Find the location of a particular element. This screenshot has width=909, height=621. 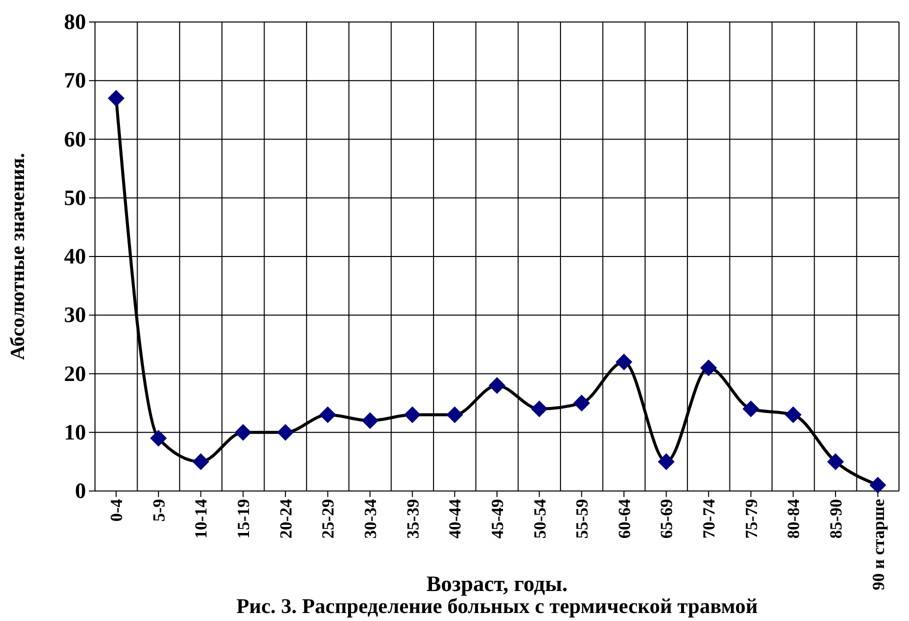

y-tick-label: 30 is located at coordinates (75, 315).